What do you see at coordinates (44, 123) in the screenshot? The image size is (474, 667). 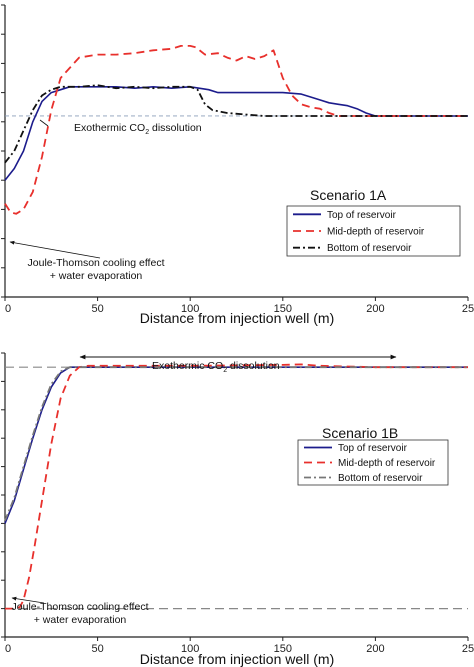 I see `annotation-leader` at bounding box center [44, 123].